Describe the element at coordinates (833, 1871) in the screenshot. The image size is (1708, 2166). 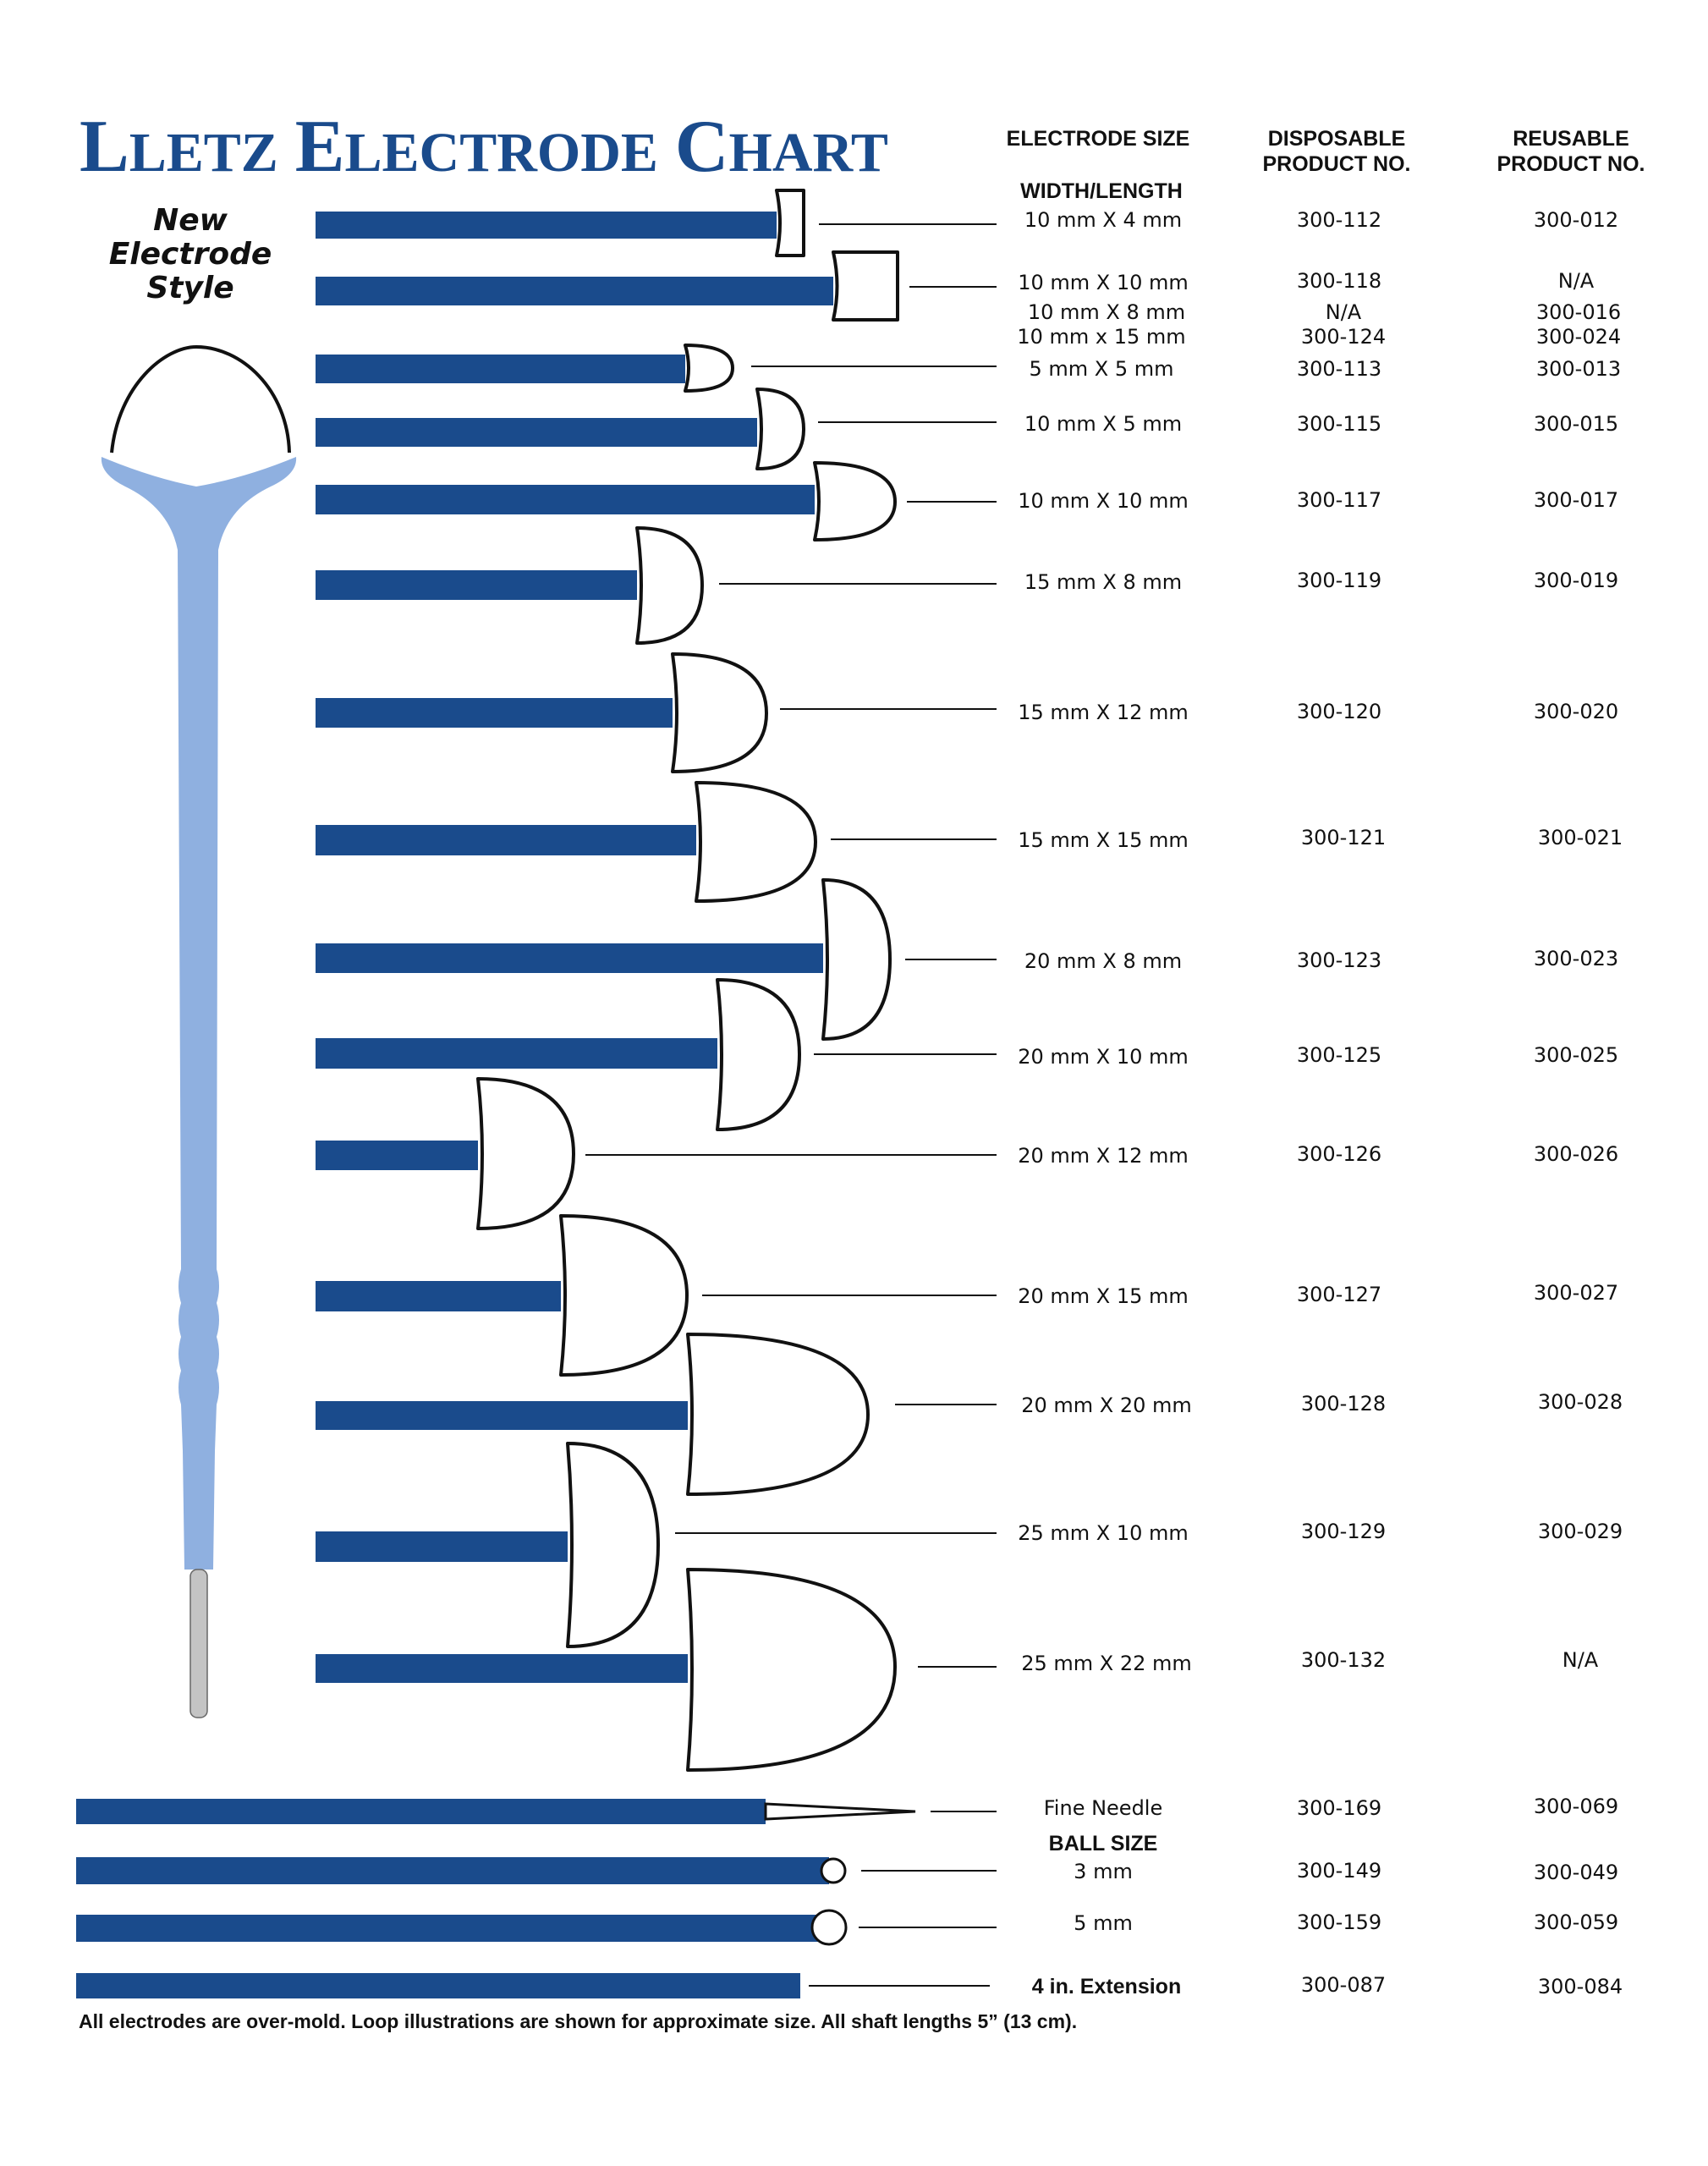
I see `ball-tip-3mm` at that location.